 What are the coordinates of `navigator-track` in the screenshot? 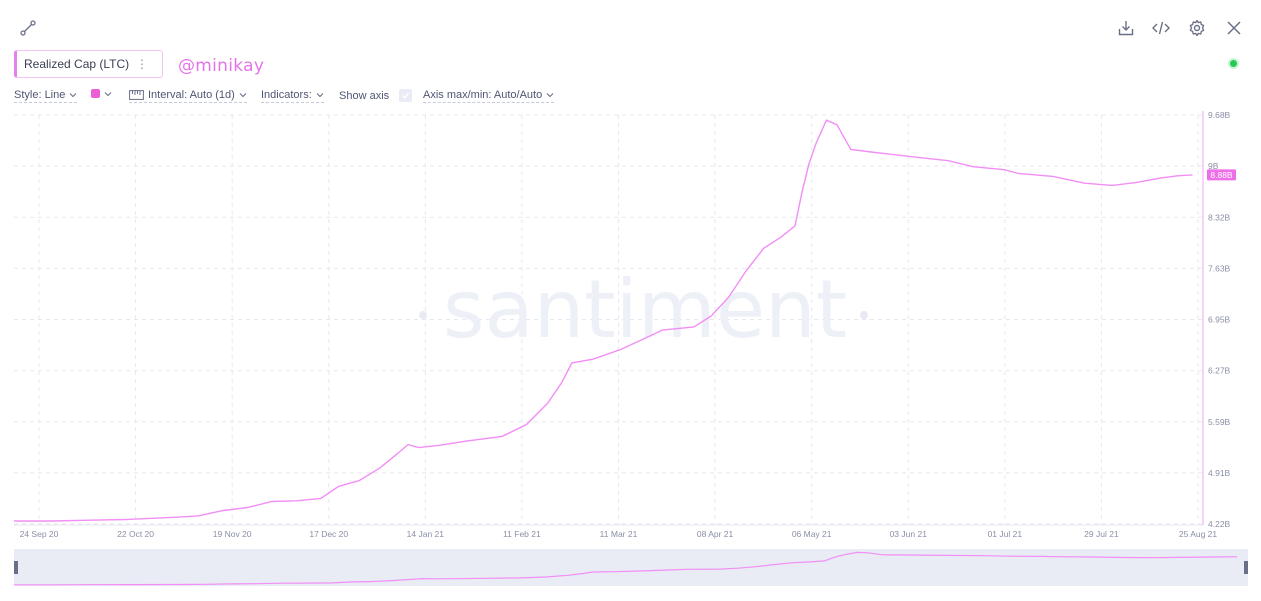 It's located at (631, 567).